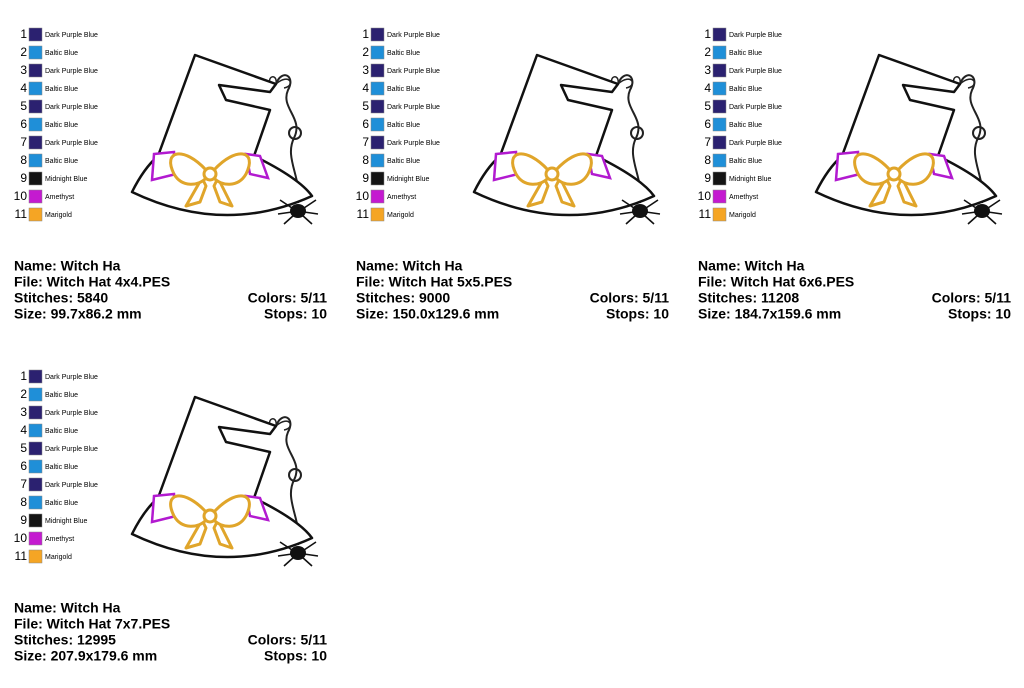  Describe the element at coordinates (23, 178) in the screenshot. I see `thread-number: 9` at that location.